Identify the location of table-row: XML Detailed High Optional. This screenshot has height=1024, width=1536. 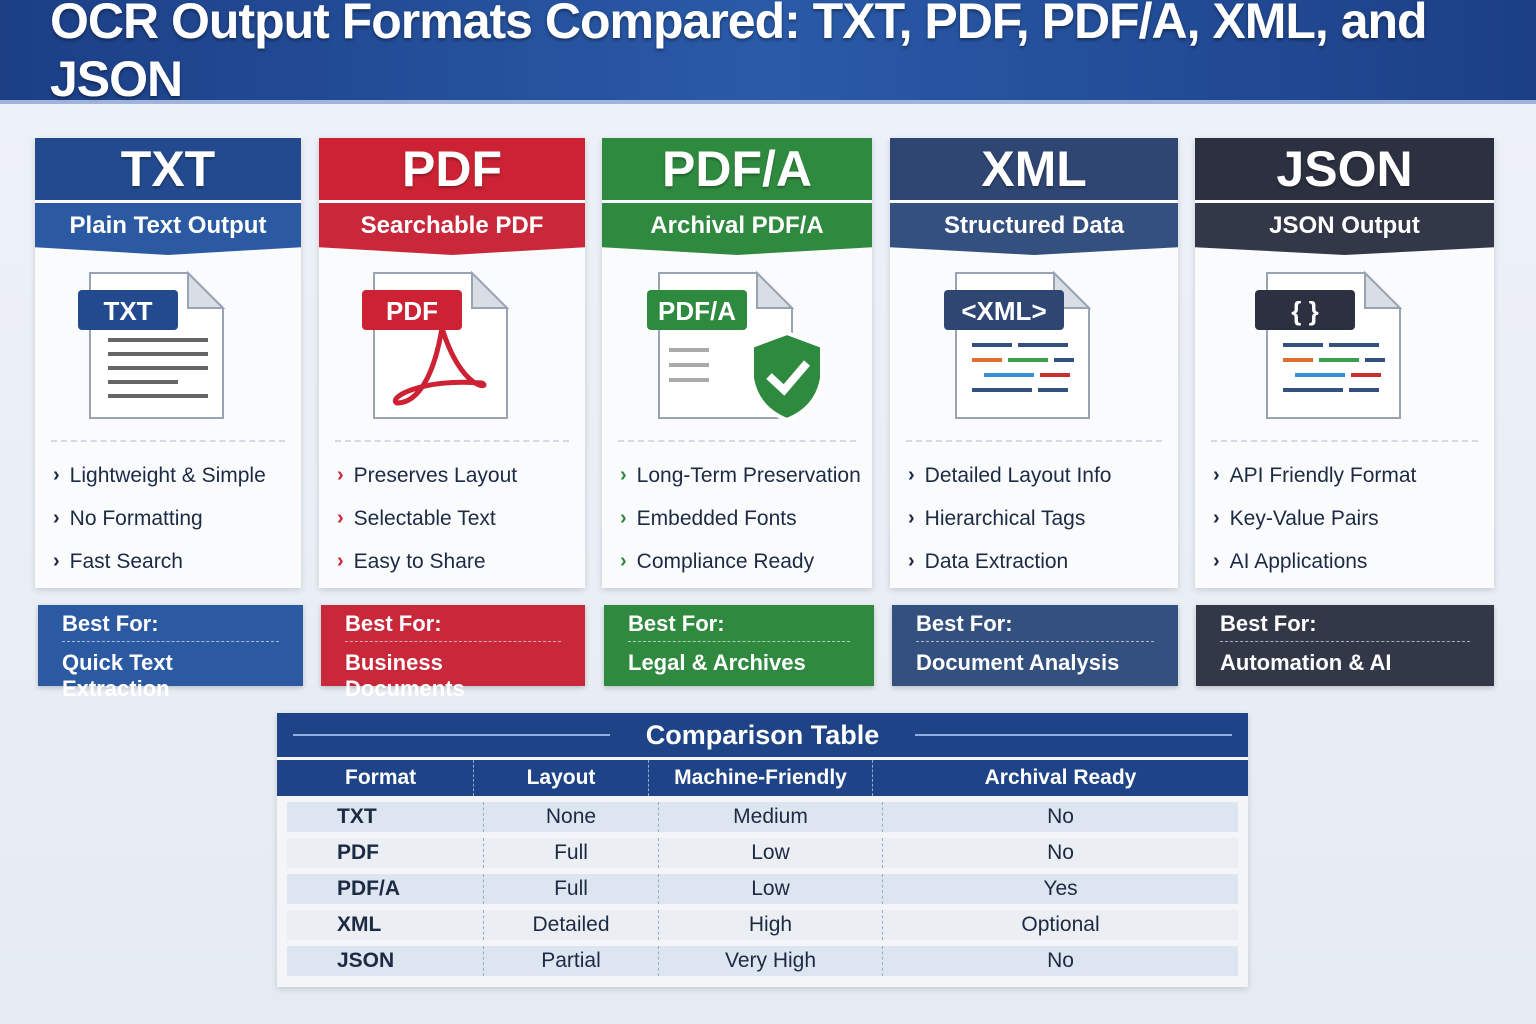
(762, 925).